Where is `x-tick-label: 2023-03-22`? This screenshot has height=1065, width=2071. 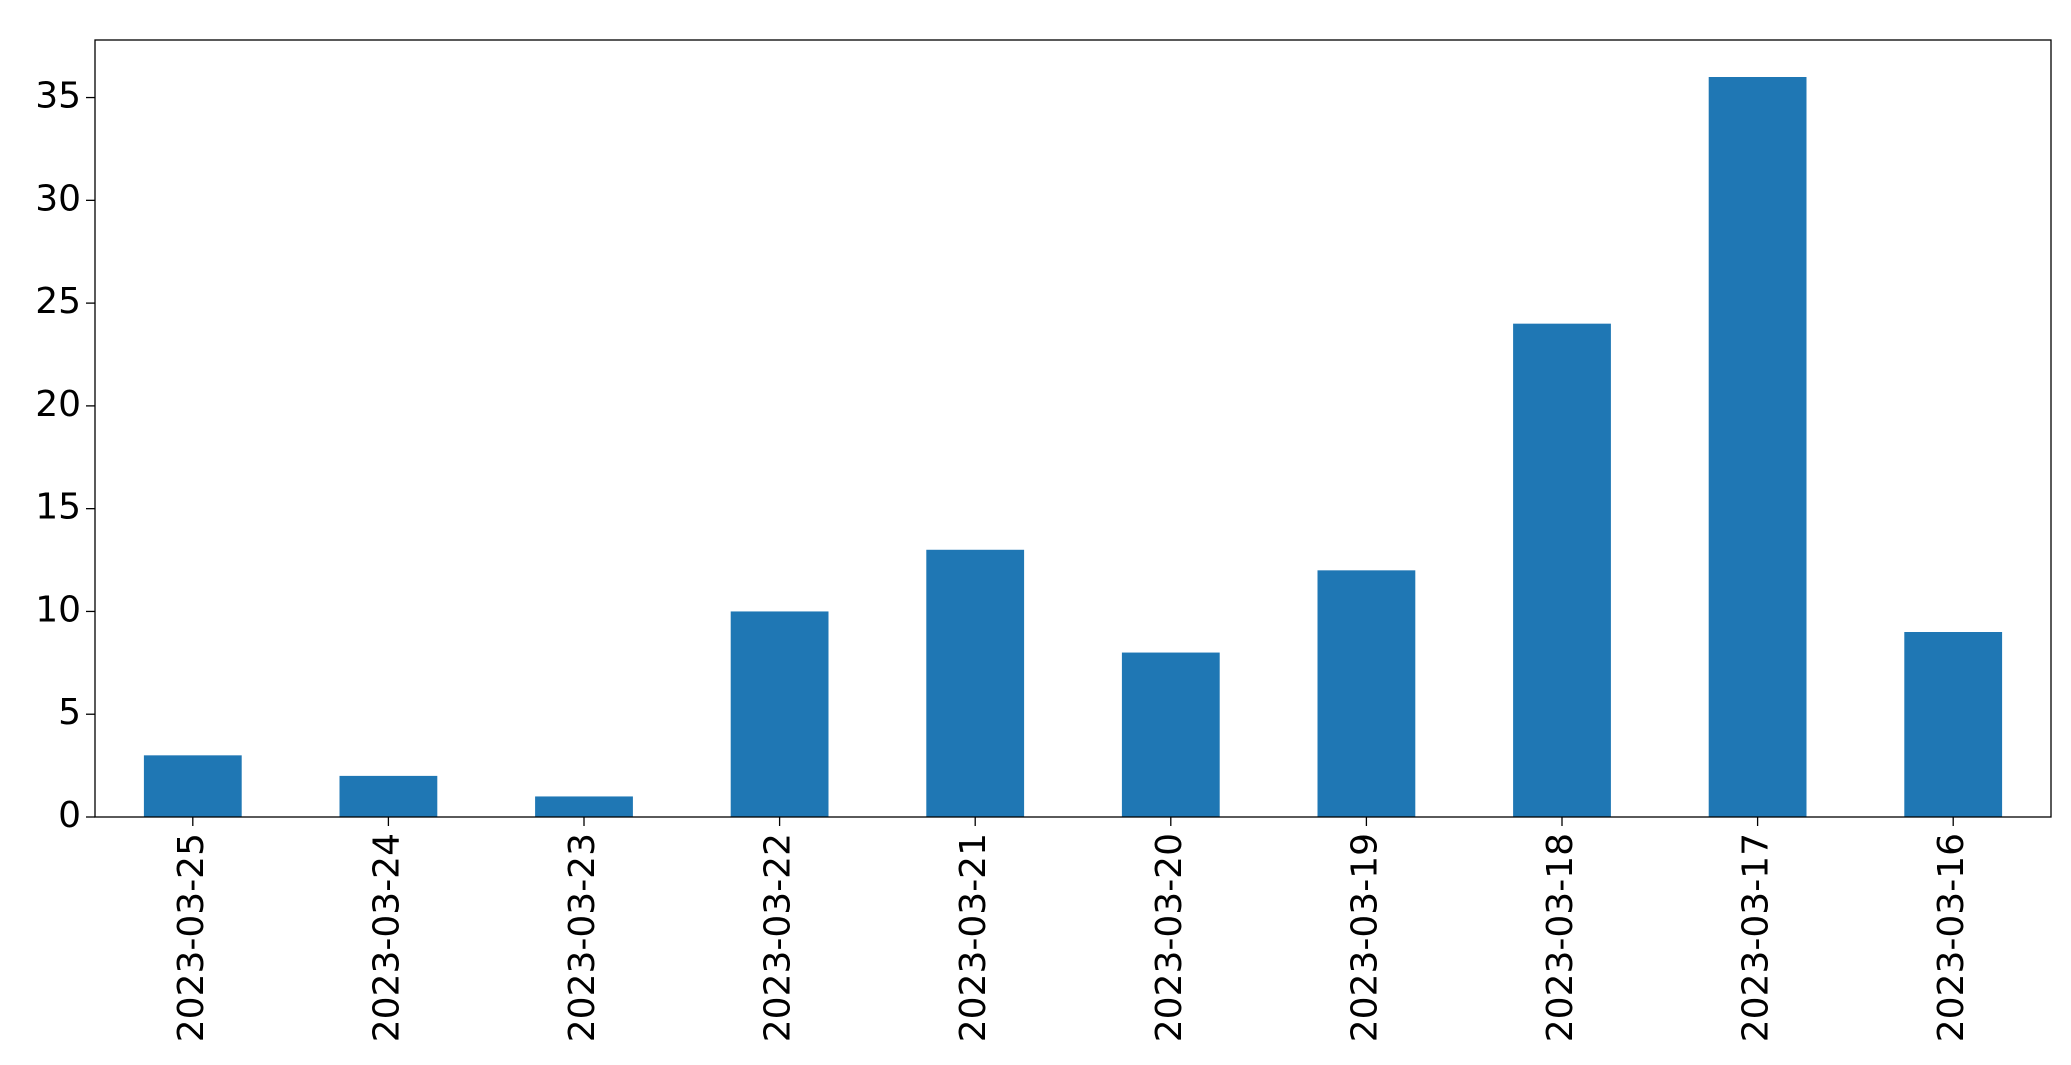 x-tick-label: 2023-03-22 is located at coordinates (778, 937).